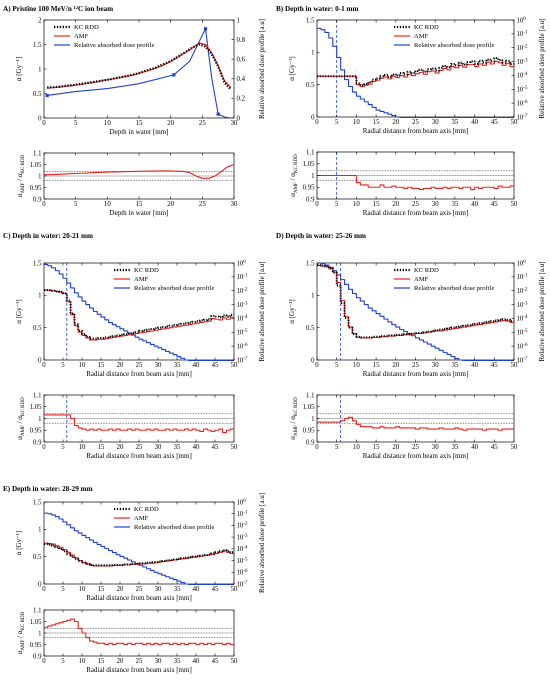 Image resolution: width=550 pixels, height=689 pixels. What do you see at coordinates (37, 263) in the screenshot?
I see `panel-c-ytick-label: 1.5` at bounding box center [37, 263].